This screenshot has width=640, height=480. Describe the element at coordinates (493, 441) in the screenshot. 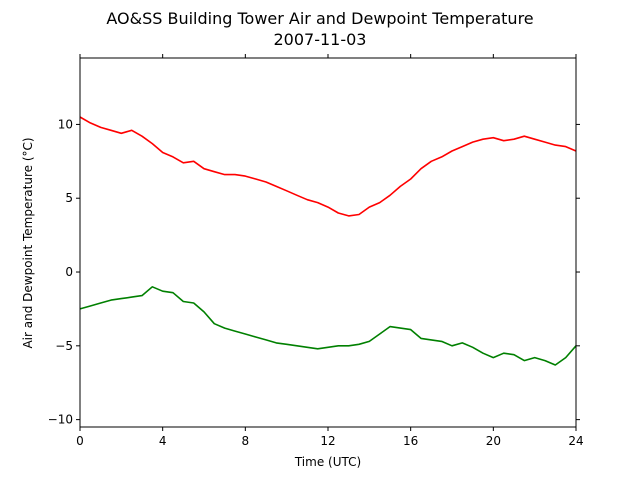

I see `x-tick-label: 20` at that location.